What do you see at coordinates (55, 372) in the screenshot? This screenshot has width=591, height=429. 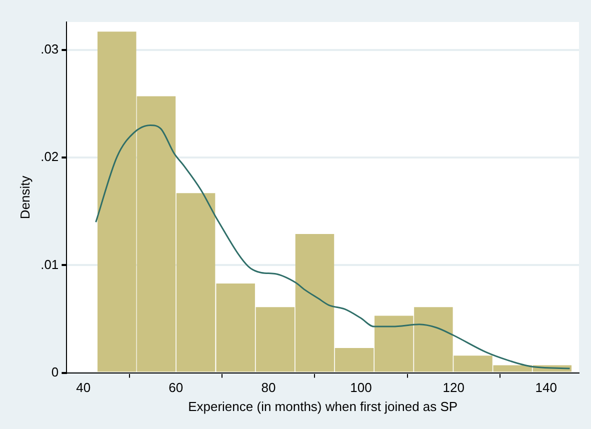 I see `y-tick-label: 0` at bounding box center [55, 372].